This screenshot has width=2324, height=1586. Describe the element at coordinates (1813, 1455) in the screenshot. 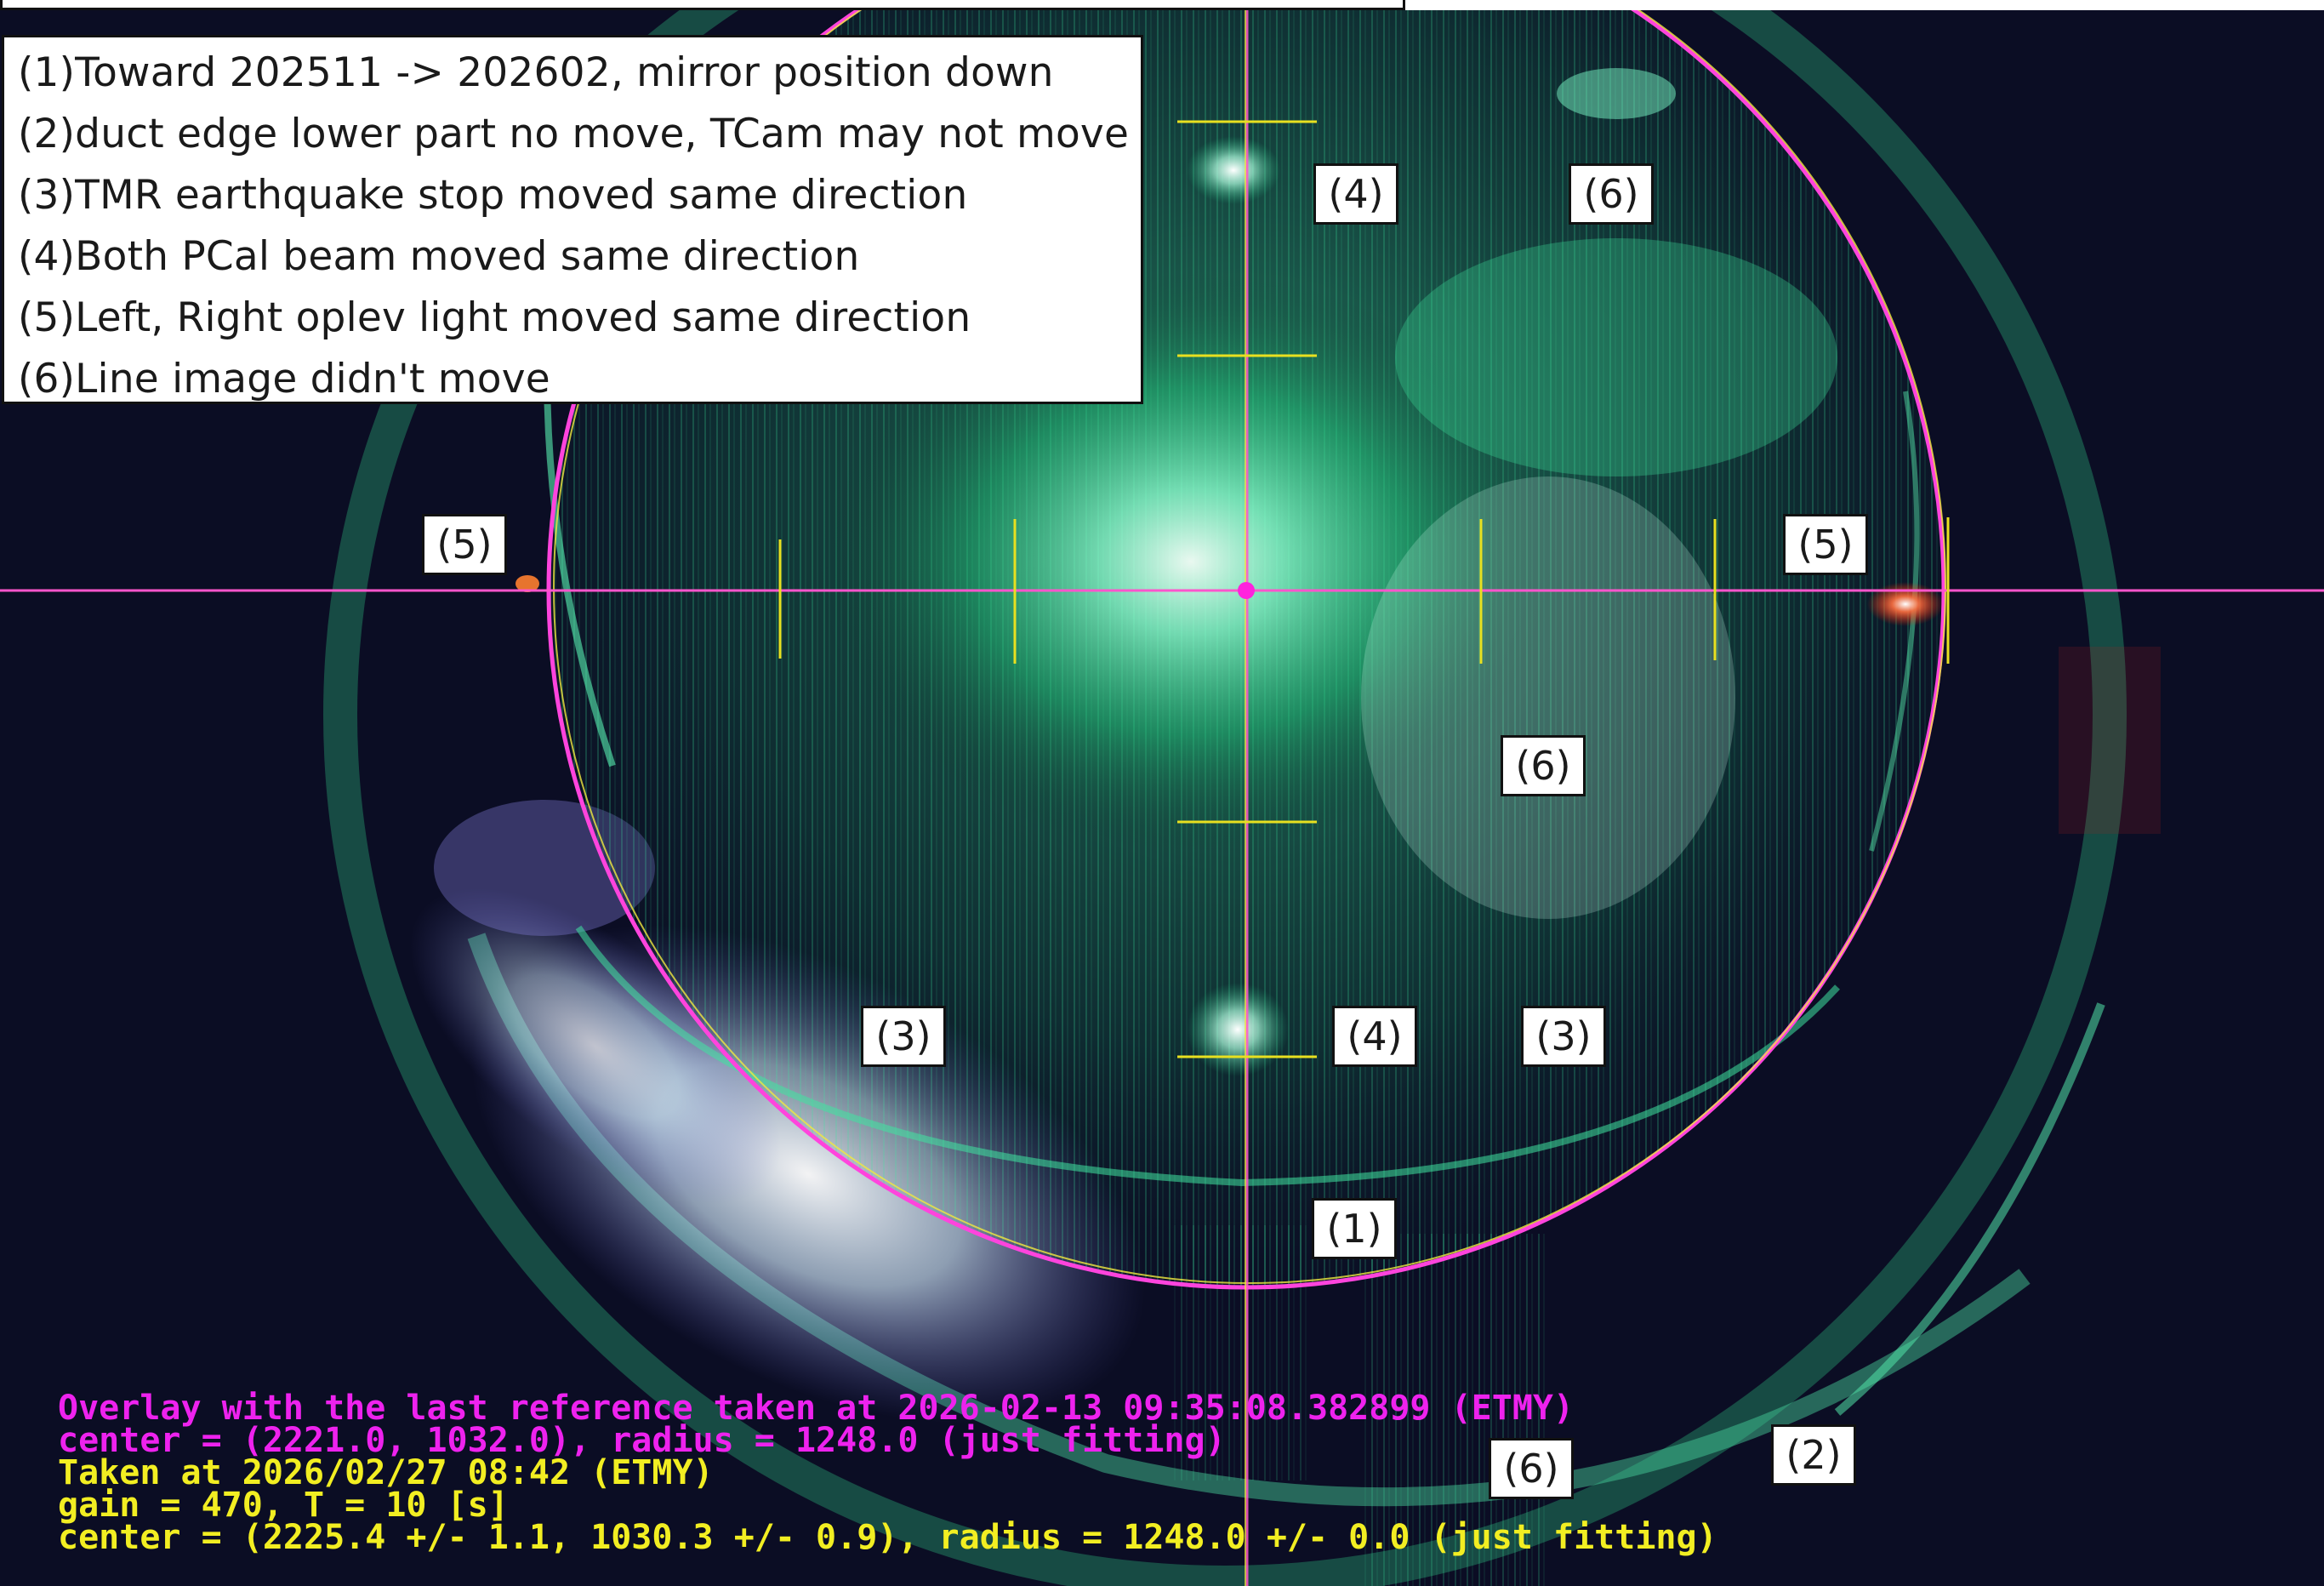

I see `tag-2: (2)` at that location.